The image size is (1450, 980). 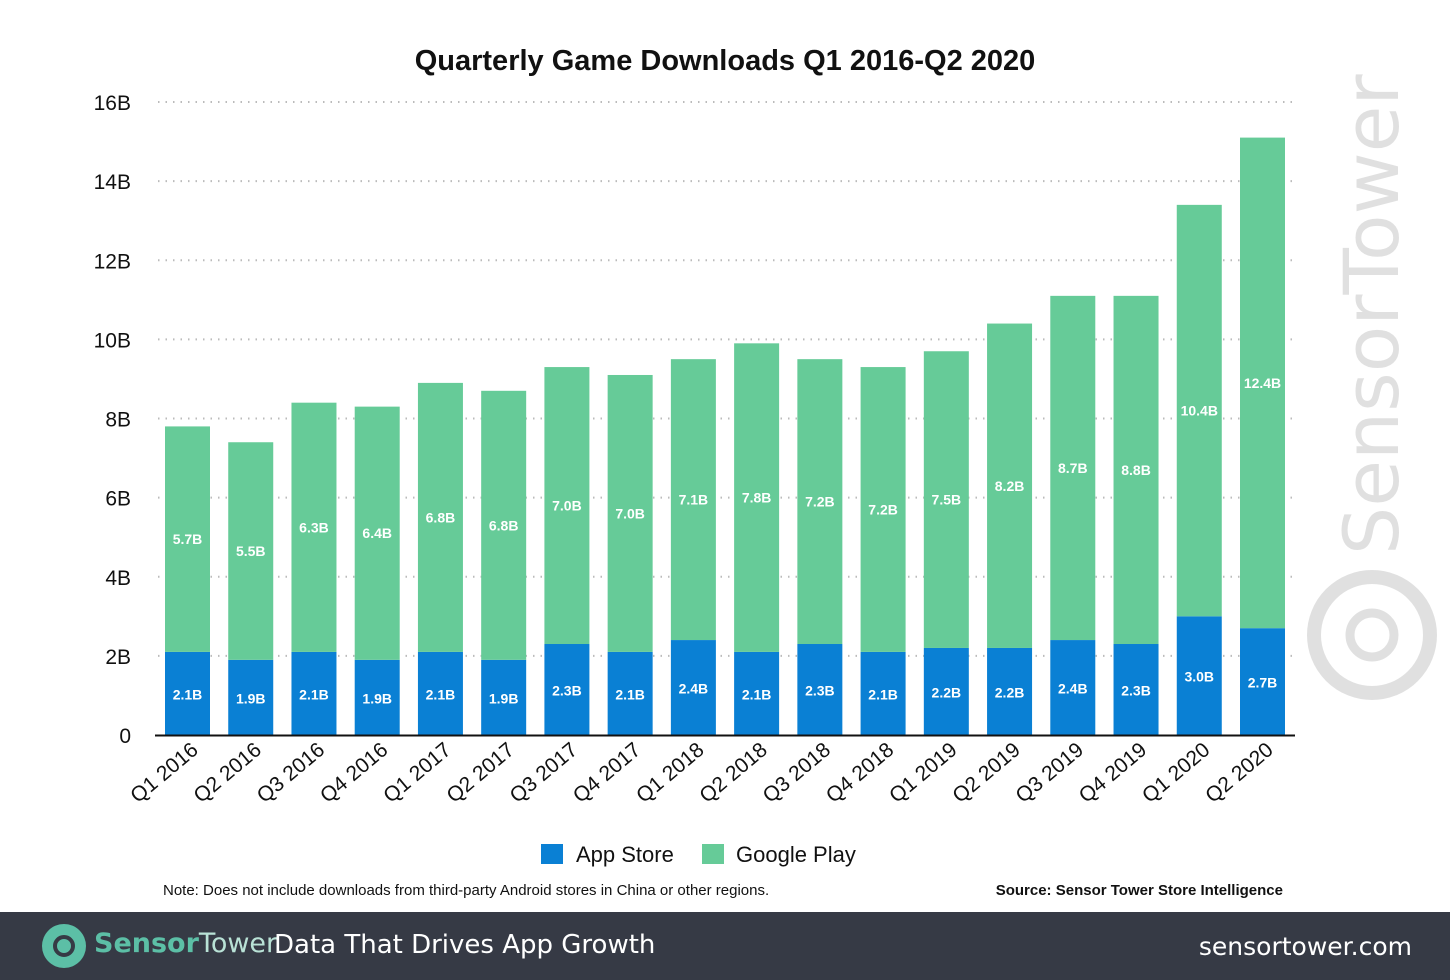 What do you see at coordinates (698, 854) in the screenshot?
I see `legend: App Store Google Play` at bounding box center [698, 854].